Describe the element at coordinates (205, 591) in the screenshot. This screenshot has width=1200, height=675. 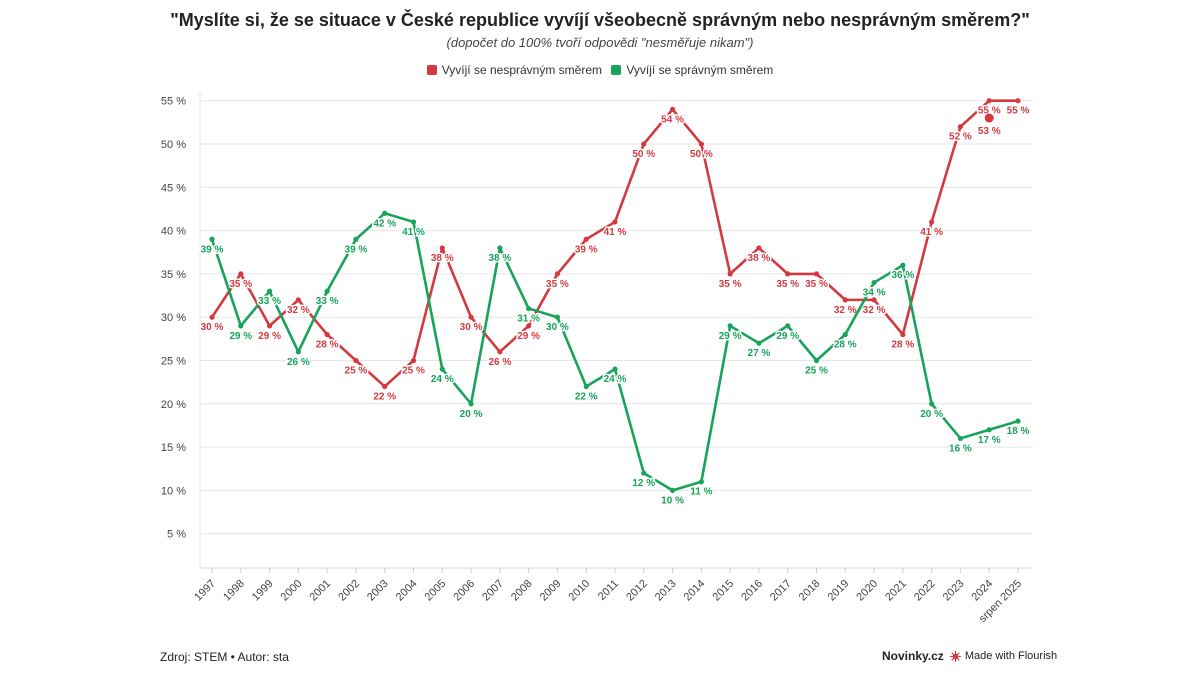
I see `x-tick-label: 1997` at that location.